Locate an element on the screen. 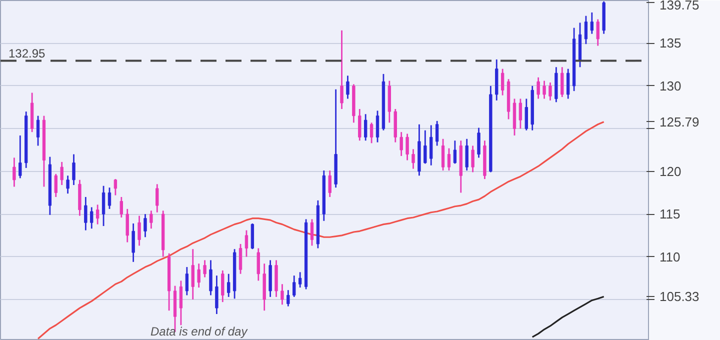 Image resolution: width=720 pixels, height=340 pixels. line-series is located at coordinates (568, 317).